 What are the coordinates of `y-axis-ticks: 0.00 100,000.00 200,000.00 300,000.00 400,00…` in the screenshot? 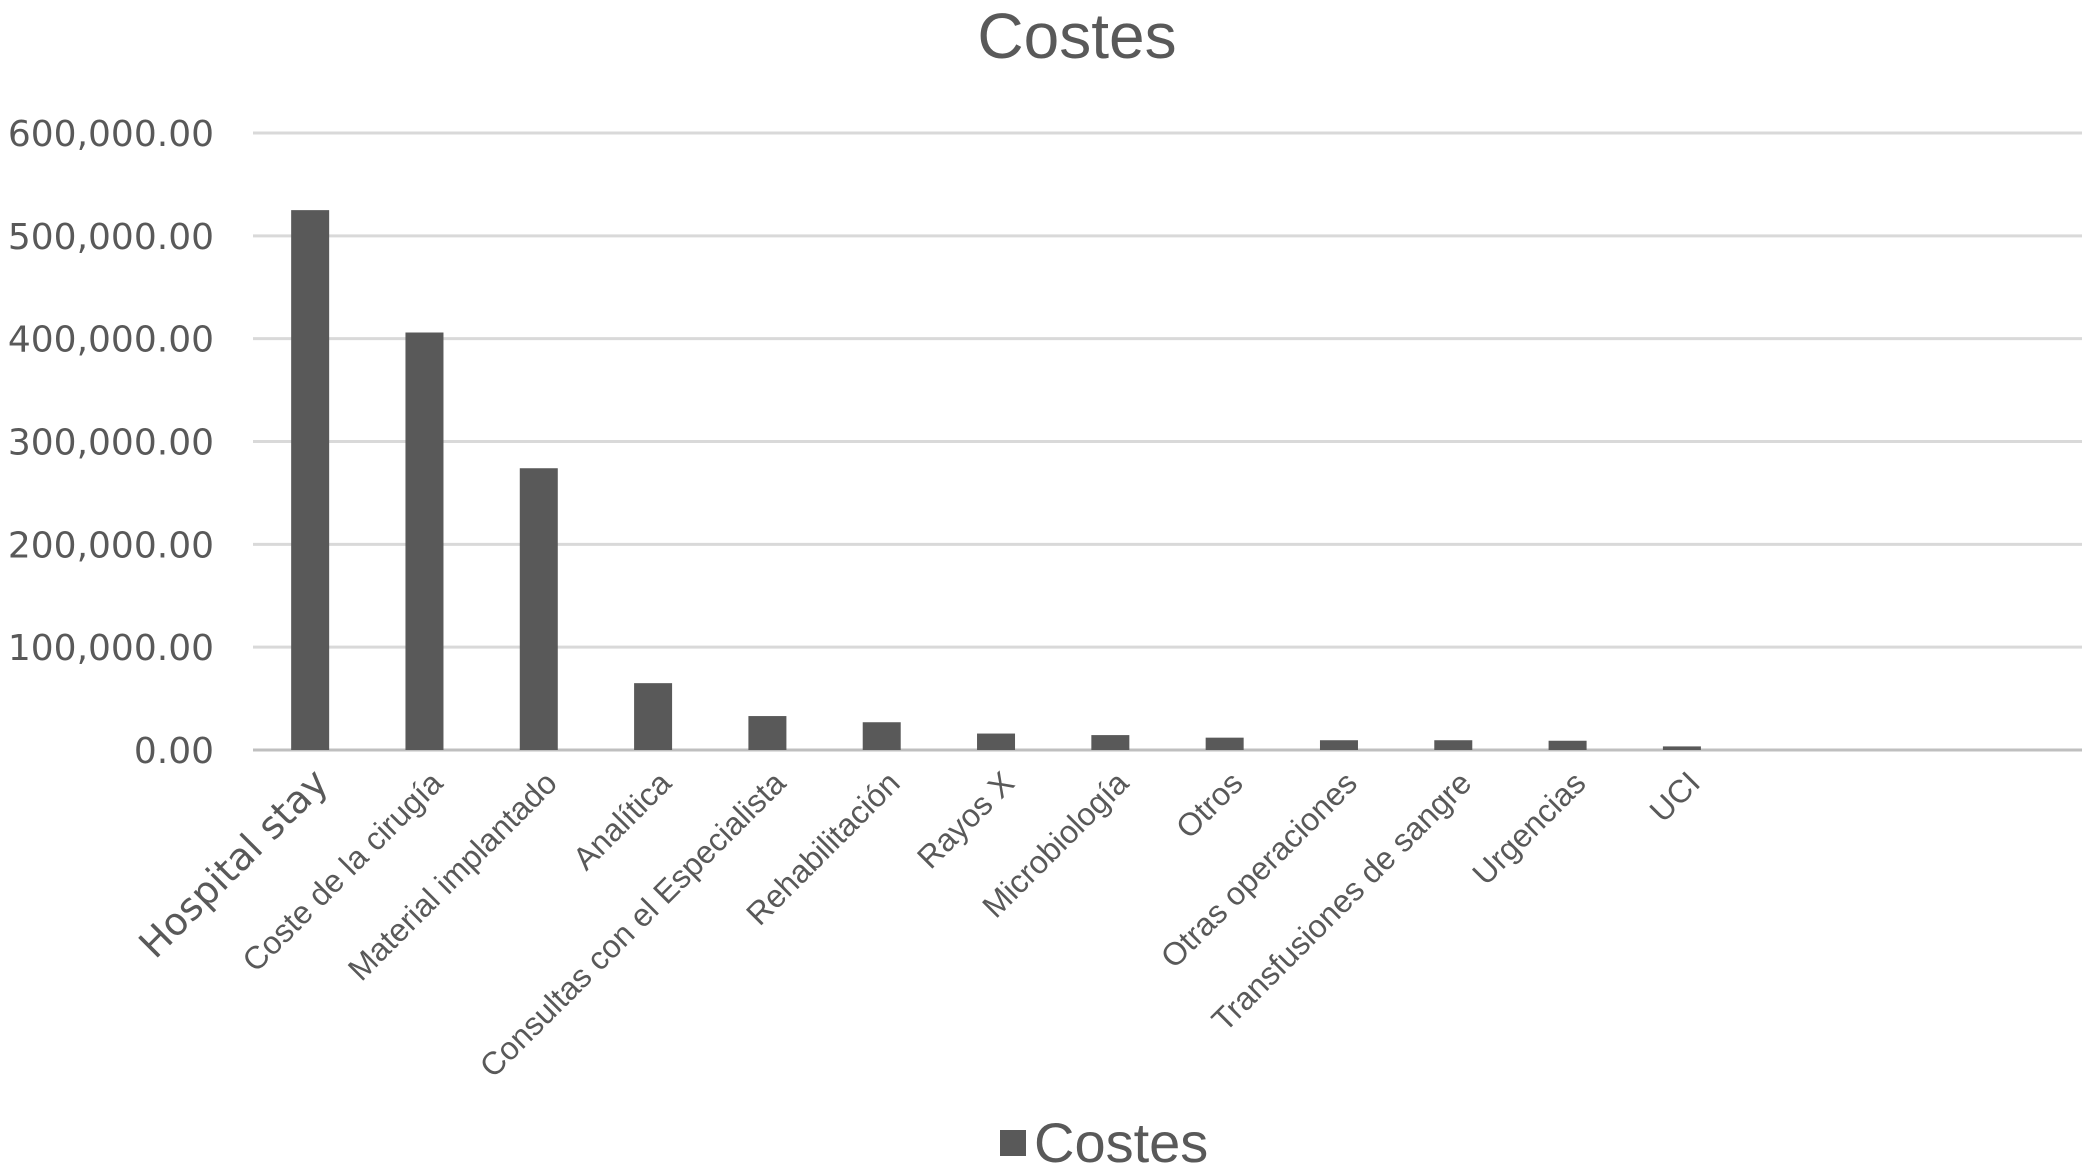 It's located at (111, 443).